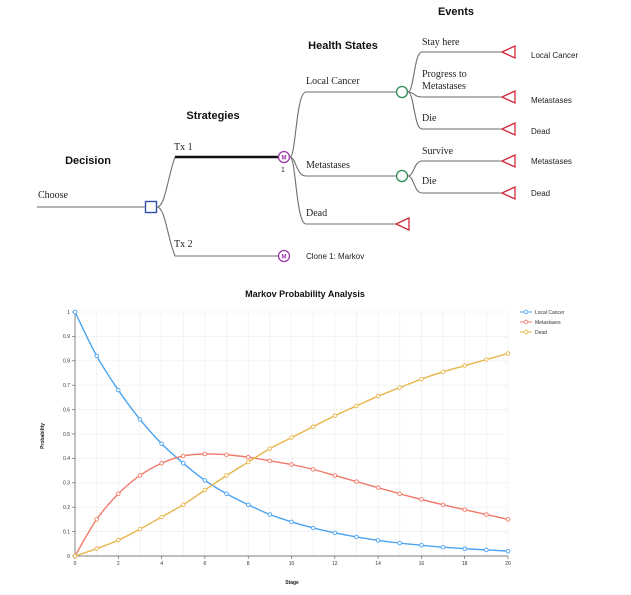 This screenshot has width=631, height=595. What do you see at coordinates (508, 193) in the screenshot?
I see `terminal-die-meta` at bounding box center [508, 193].